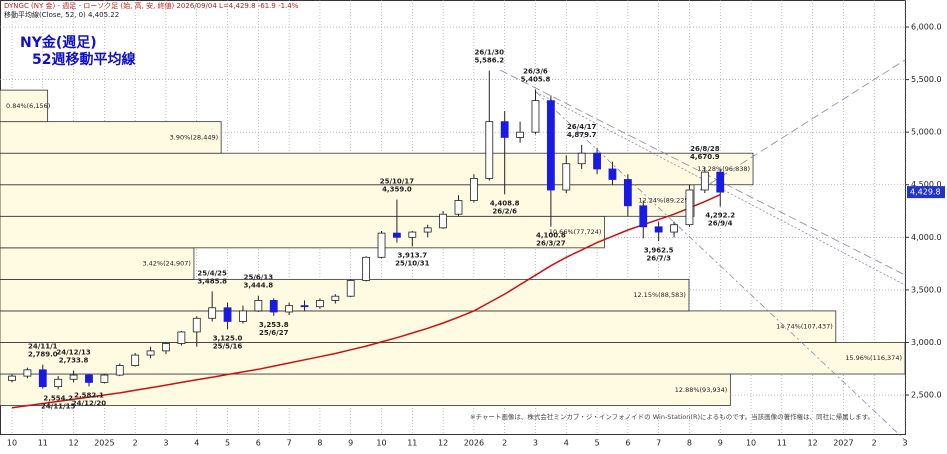 This screenshot has width=947, height=454. Describe the element at coordinates (228, 346) in the screenshot. I see `annotation-date: 25/5/16` at that location.